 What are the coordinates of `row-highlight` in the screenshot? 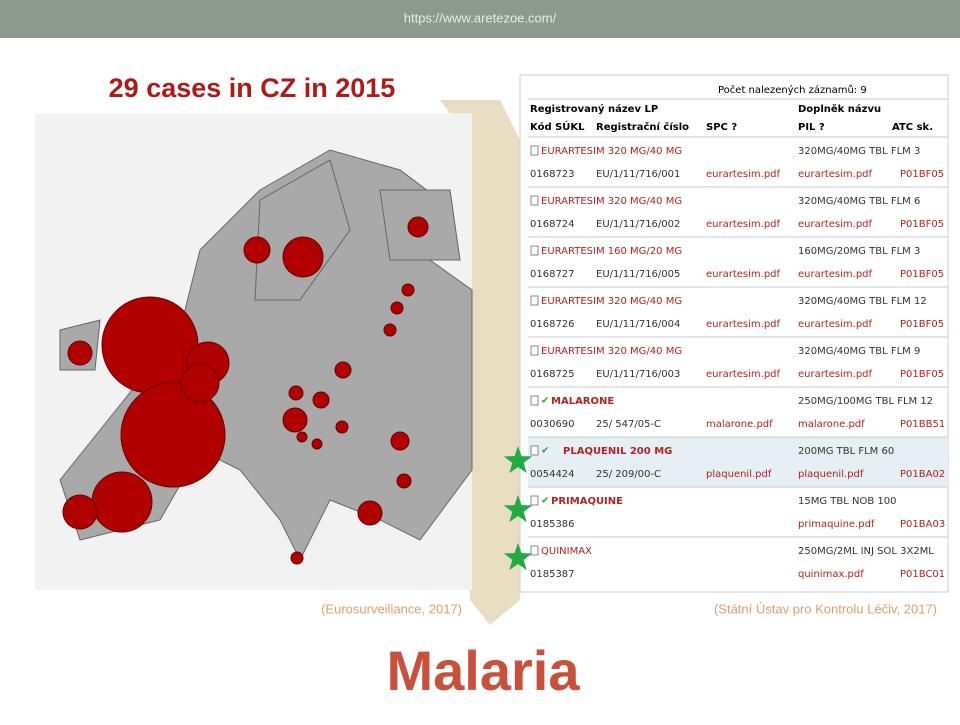 It's located at (738, 462).